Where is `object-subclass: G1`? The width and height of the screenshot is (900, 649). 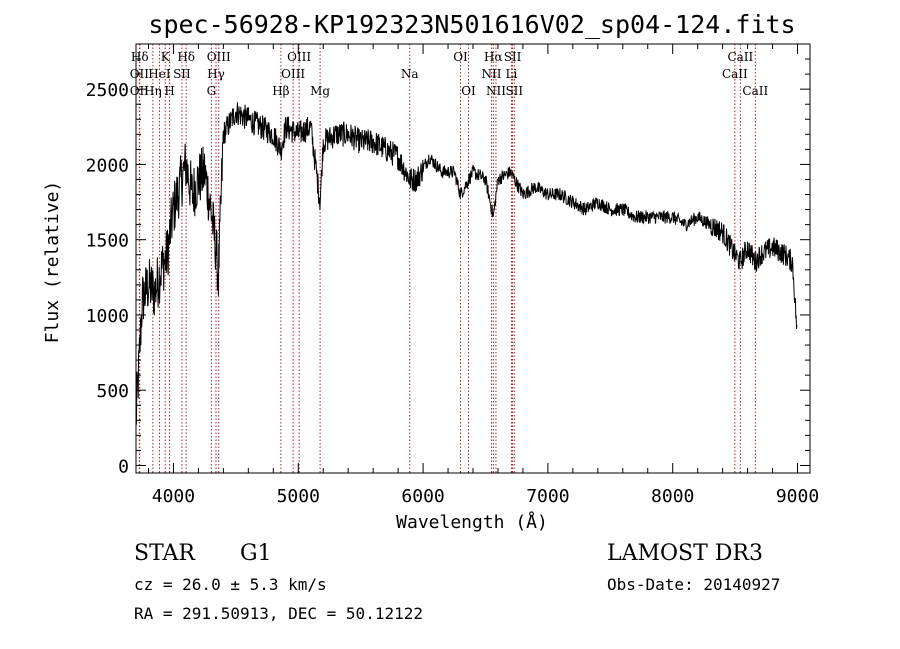
object-subclass: G1 is located at coordinates (256, 553).